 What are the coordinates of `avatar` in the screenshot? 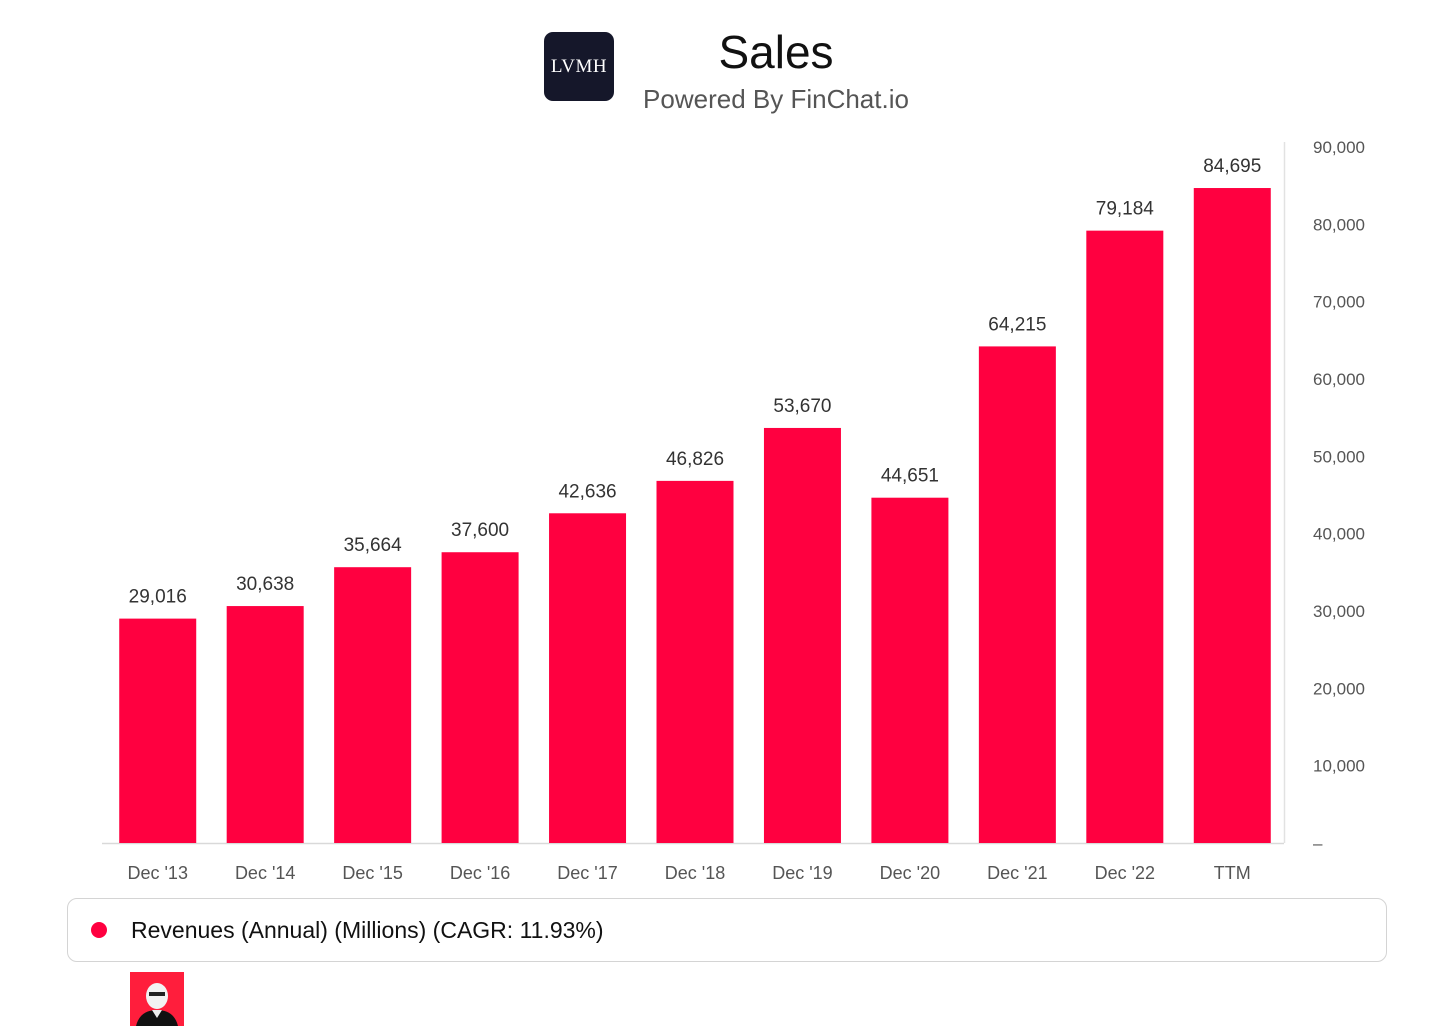 It's located at (157, 999).